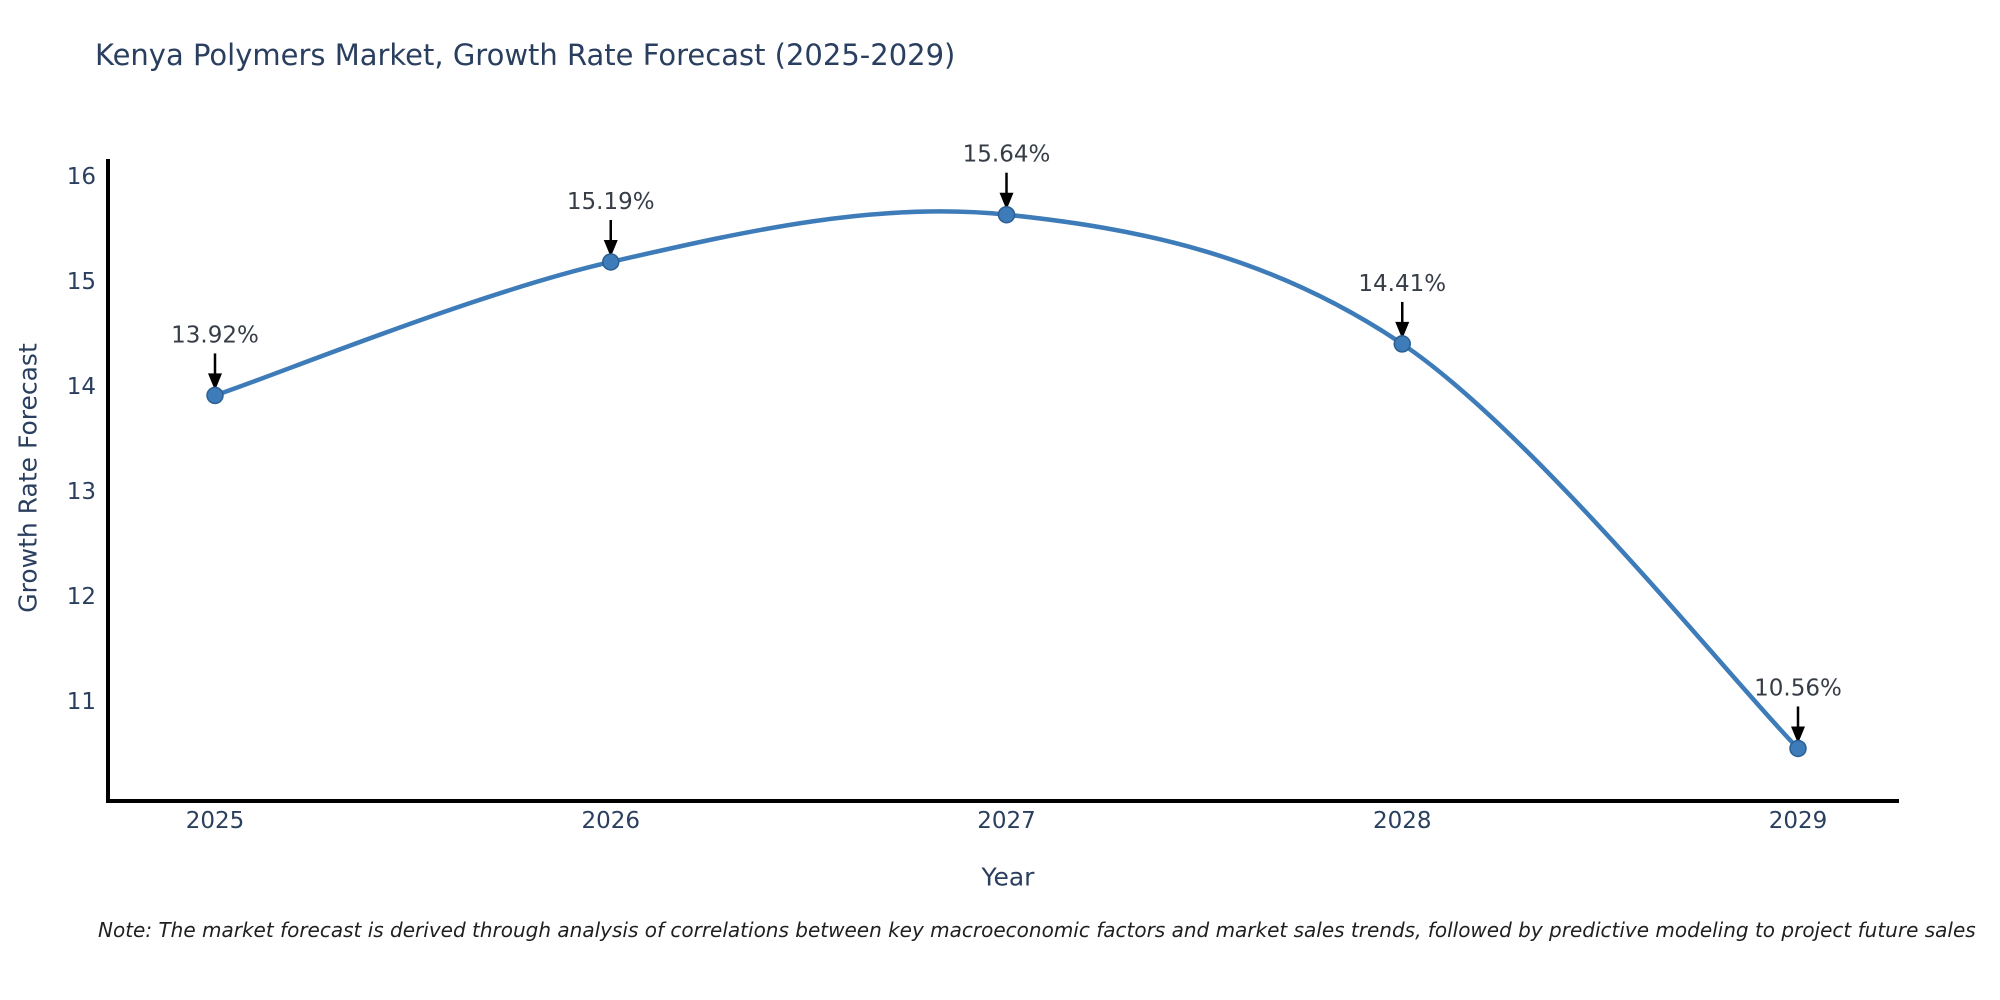 Image resolution: width=2000 pixels, height=1000 pixels. What do you see at coordinates (1006, 821) in the screenshot?
I see `x-tick-label: 2027` at bounding box center [1006, 821].